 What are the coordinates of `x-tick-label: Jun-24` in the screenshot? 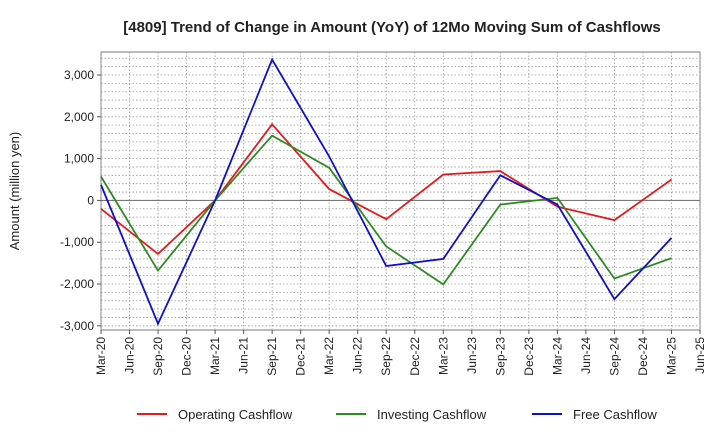 It's located at (586, 355).